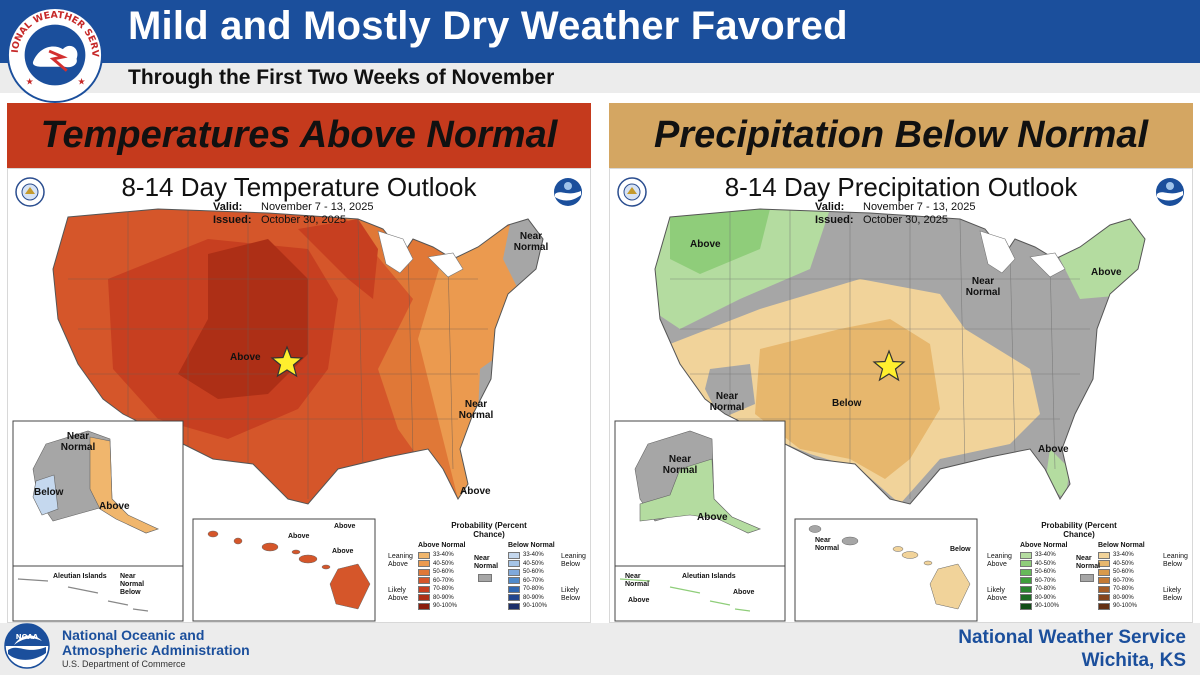  I want to click on precipitation-valid-dates: Valid: November 7 - 13, 2025, so click(895, 207).